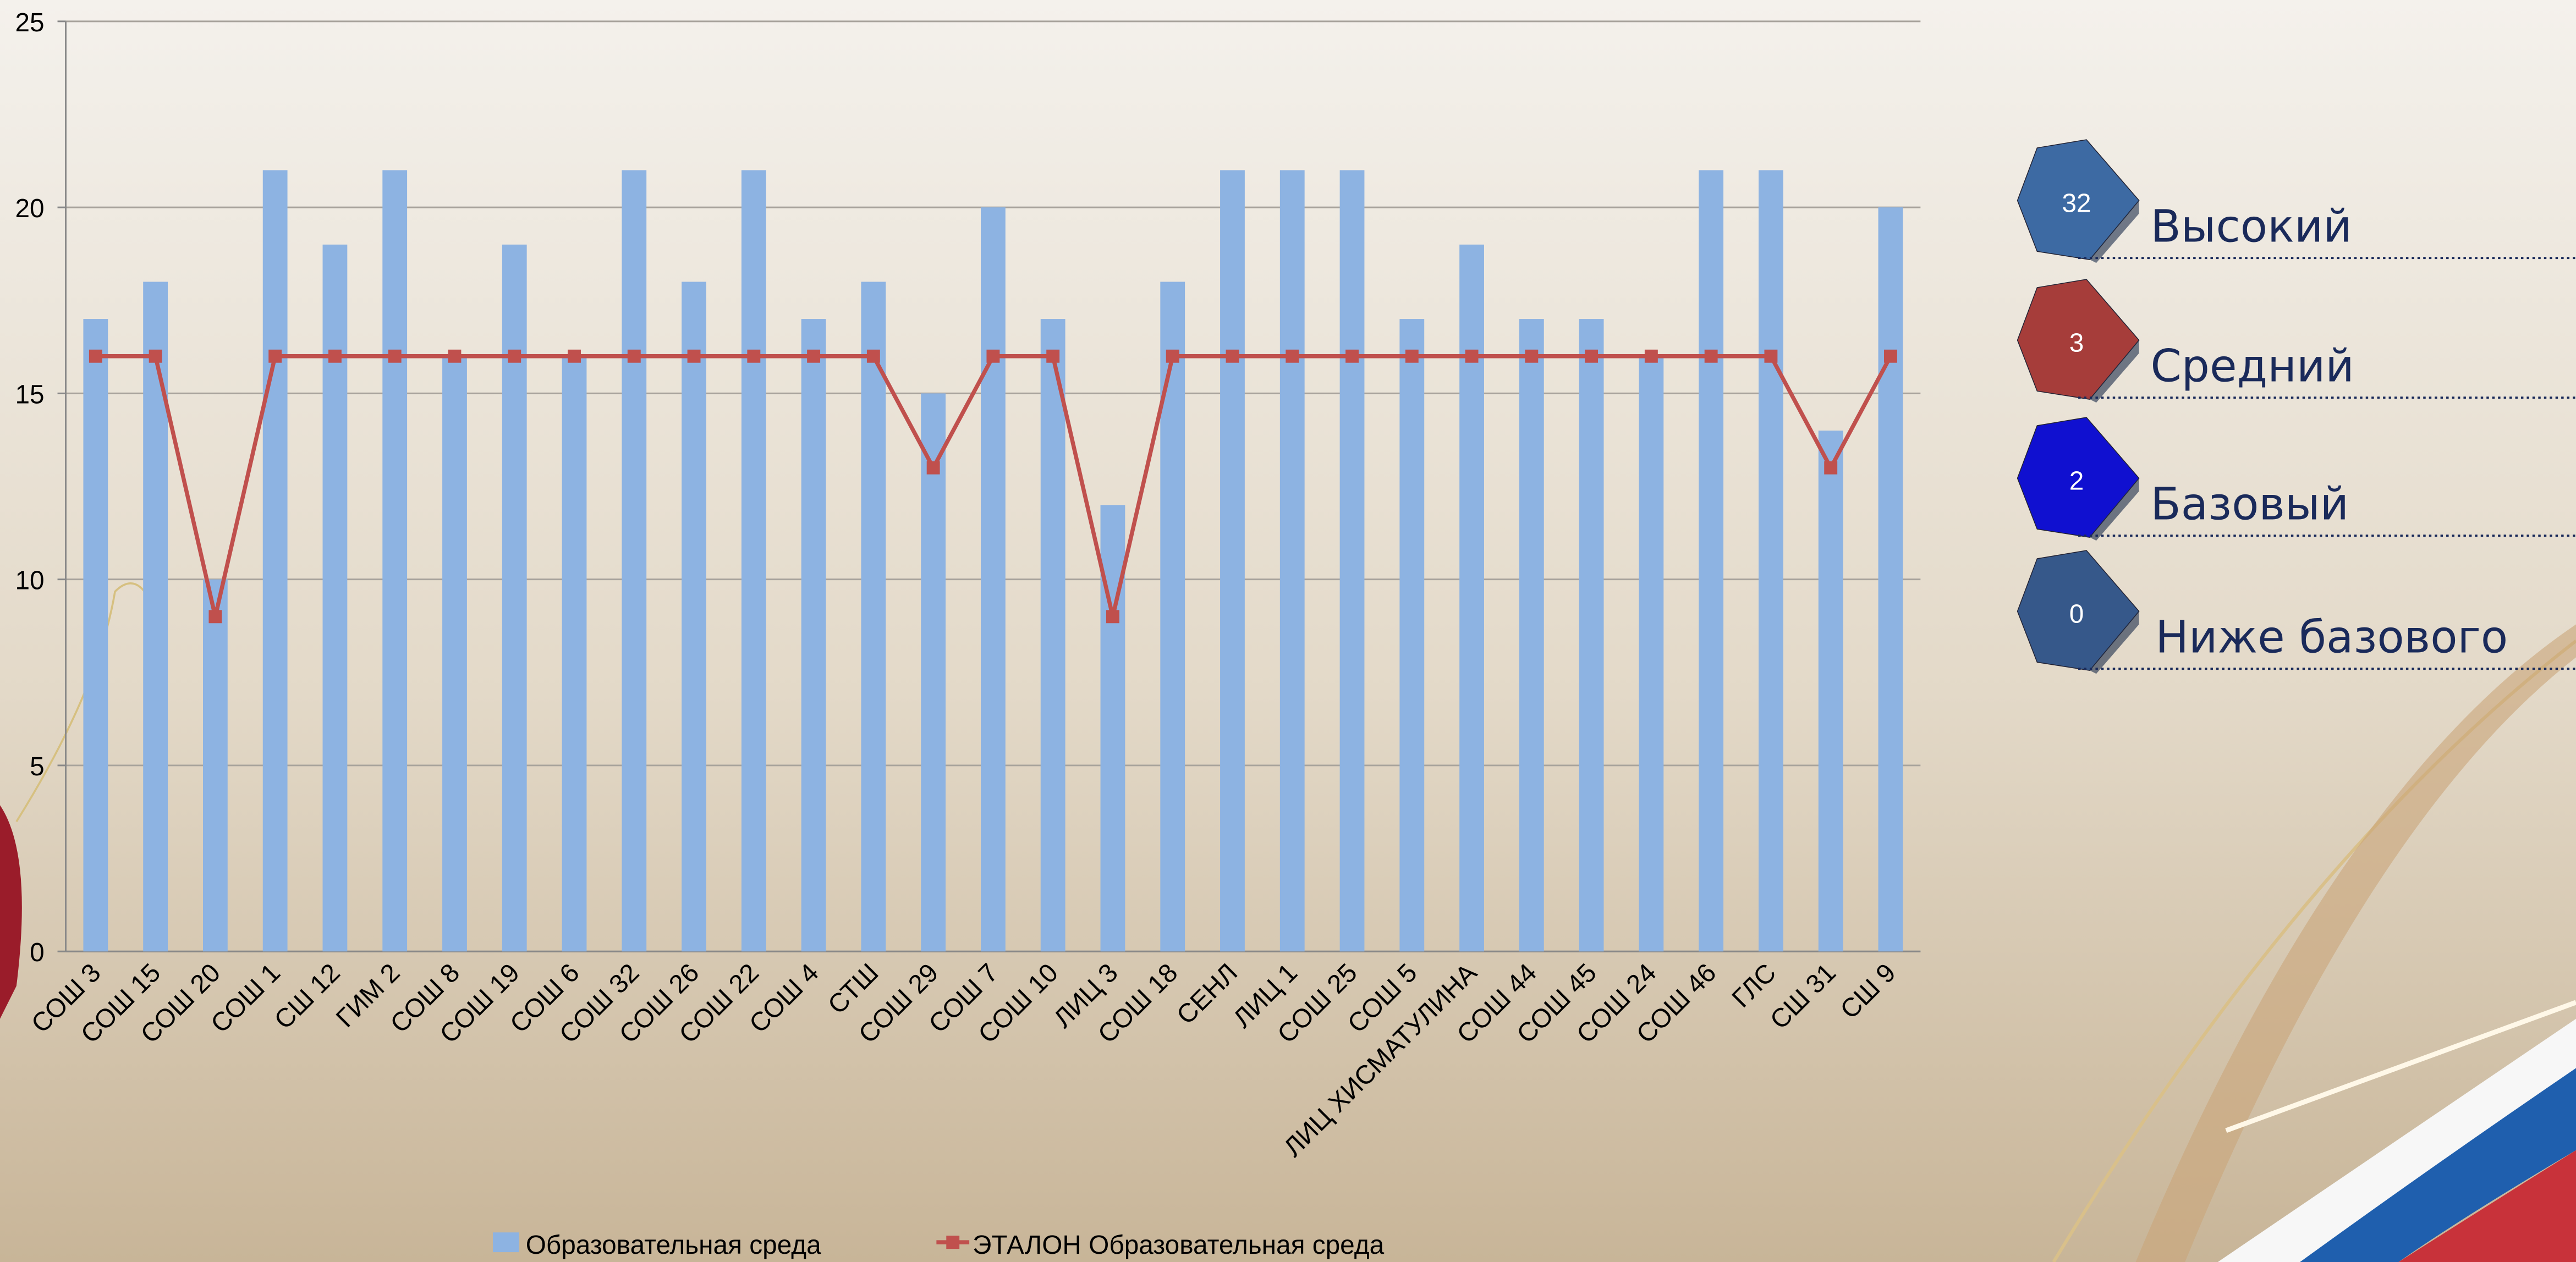  What do you see at coordinates (673, 1245) in the screenshot?
I see `legend-label: Образовательная среда` at bounding box center [673, 1245].